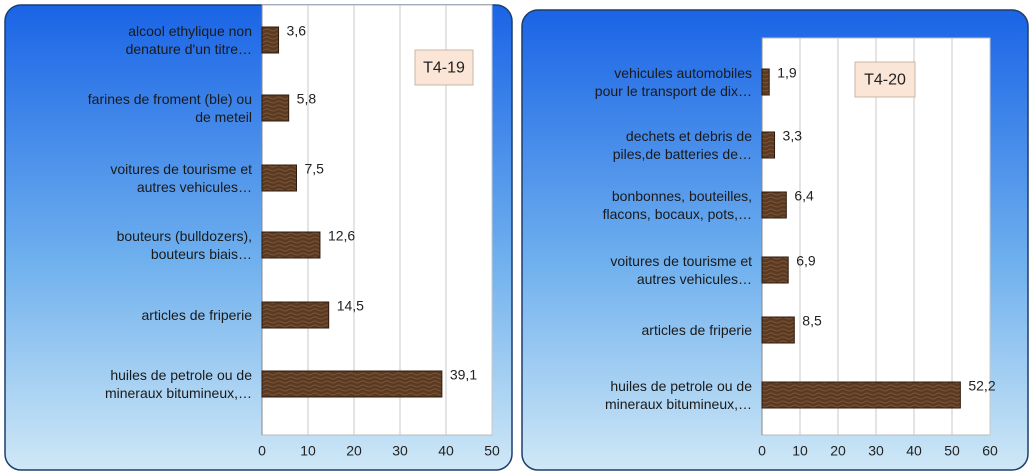  What do you see at coordinates (793, 136) in the screenshot?
I see `value-label: 3,3` at bounding box center [793, 136].